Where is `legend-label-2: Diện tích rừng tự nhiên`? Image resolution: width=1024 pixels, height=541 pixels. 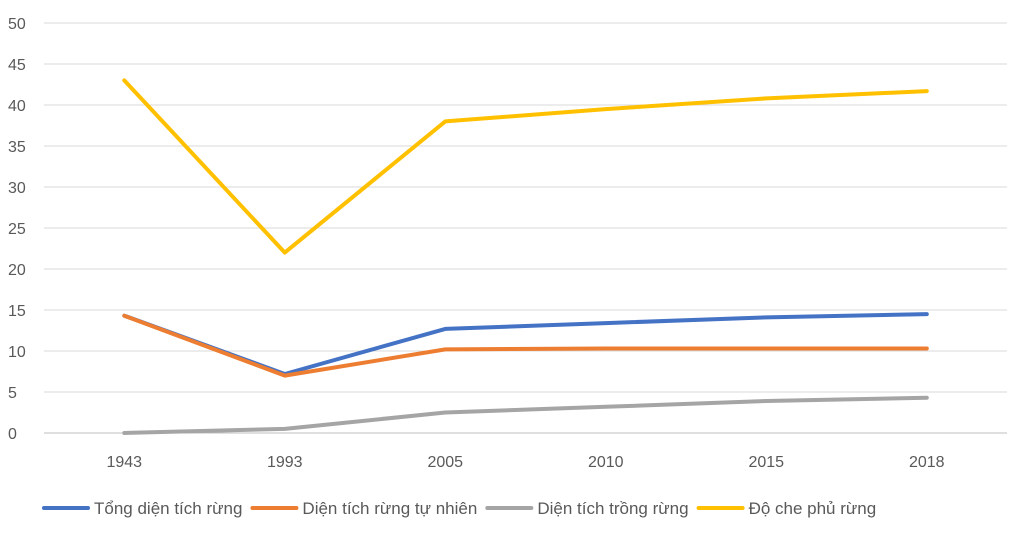 legend-label-2: Diện tích rừng tự nhiên is located at coordinates (389, 508).